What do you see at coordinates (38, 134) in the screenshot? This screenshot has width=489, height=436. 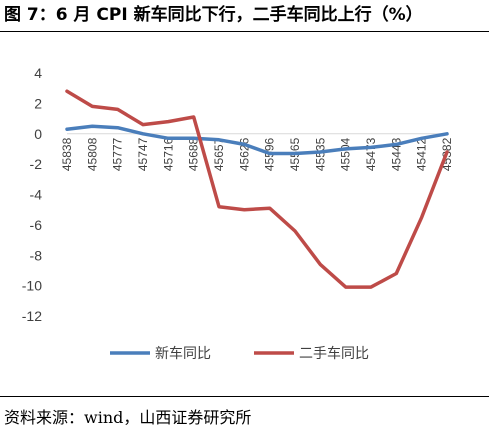 I see `y-tick-label: 0` at bounding box center [38, 134].